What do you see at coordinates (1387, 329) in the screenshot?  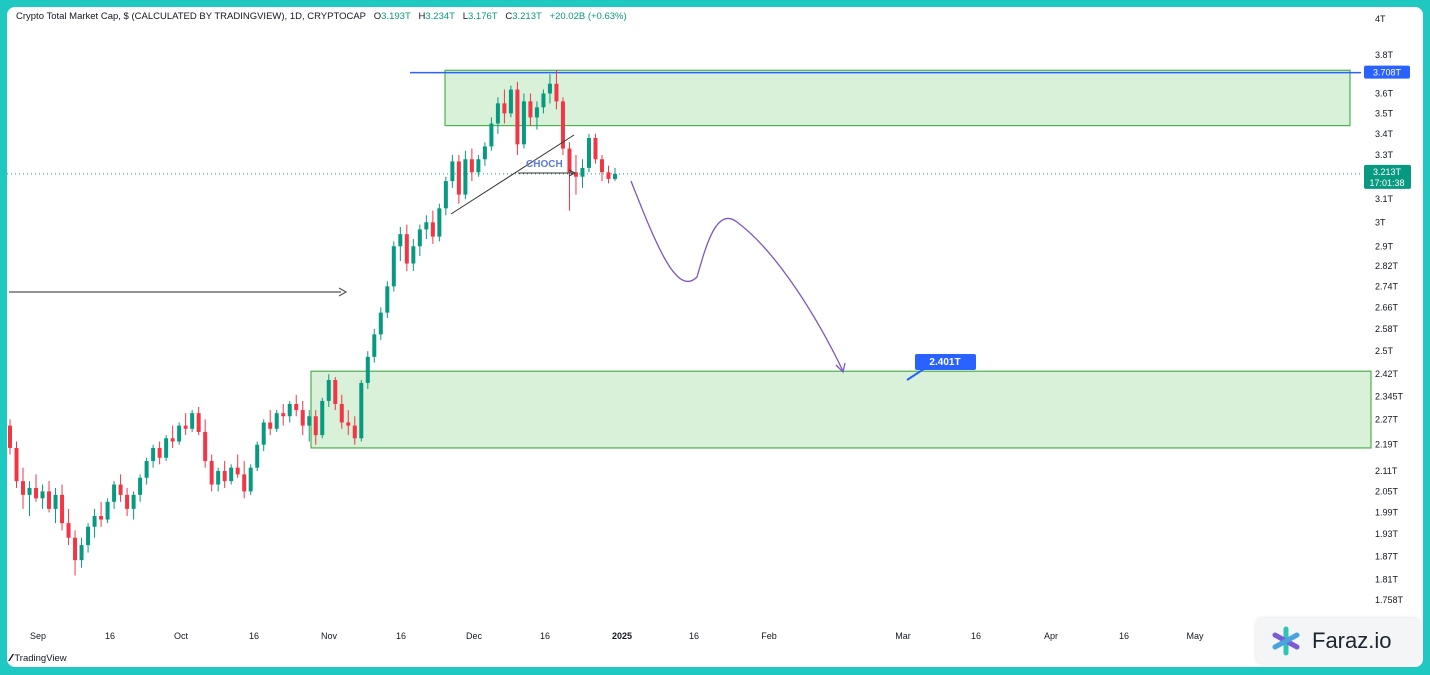 I see `y-tick-label: 2.58T` at bounding box center [1387, 329].